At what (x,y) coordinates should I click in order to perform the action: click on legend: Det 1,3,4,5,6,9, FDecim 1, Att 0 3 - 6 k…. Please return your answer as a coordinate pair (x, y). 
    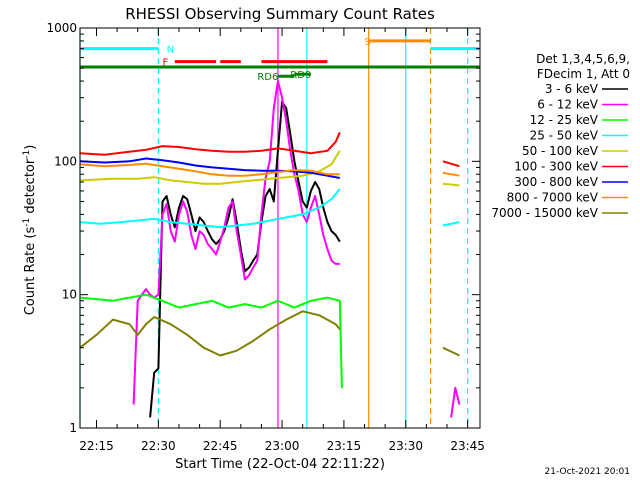
    Looking at the image, I should click on (560, 136).